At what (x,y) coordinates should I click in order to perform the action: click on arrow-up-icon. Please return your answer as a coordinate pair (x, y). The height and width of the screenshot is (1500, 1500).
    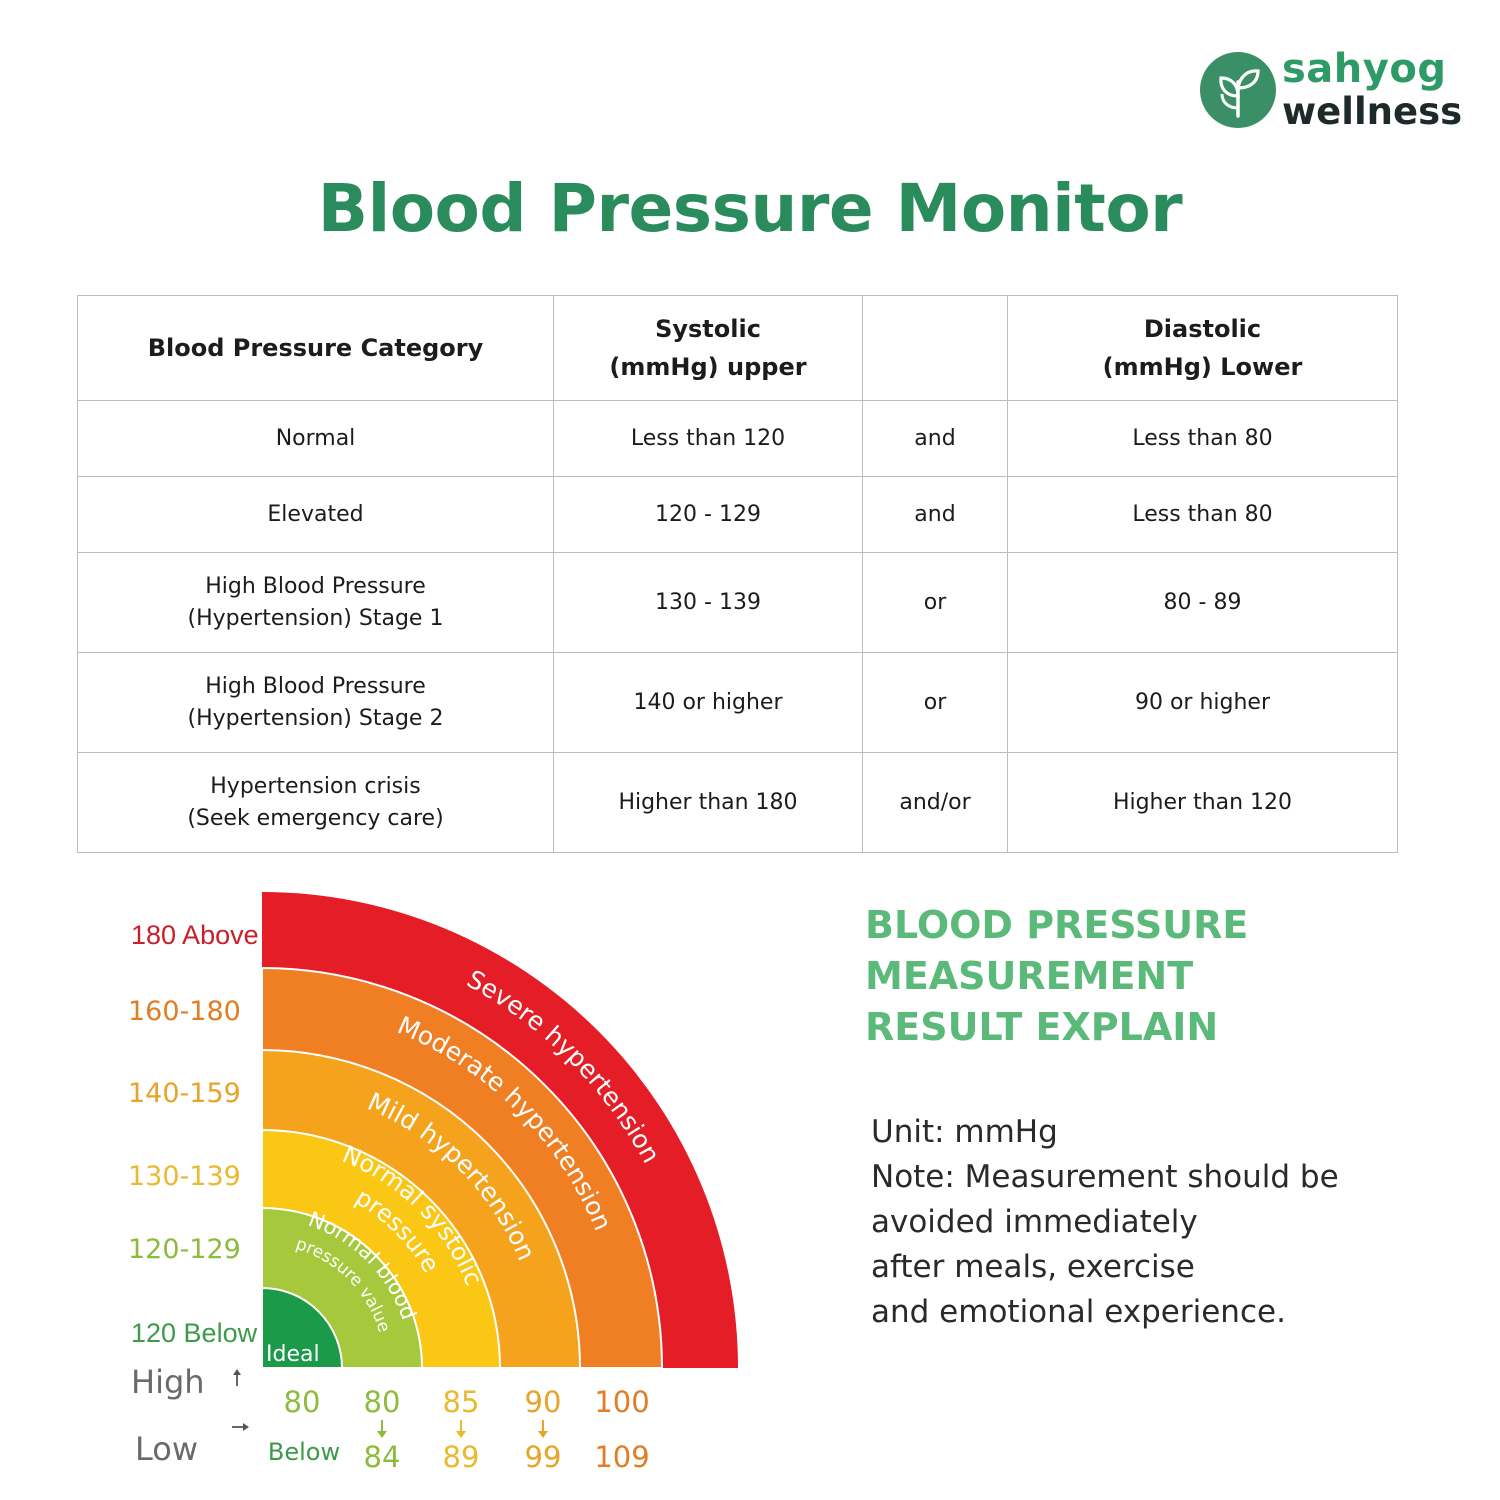
    Looking at the image, I should click on (237, 1377).